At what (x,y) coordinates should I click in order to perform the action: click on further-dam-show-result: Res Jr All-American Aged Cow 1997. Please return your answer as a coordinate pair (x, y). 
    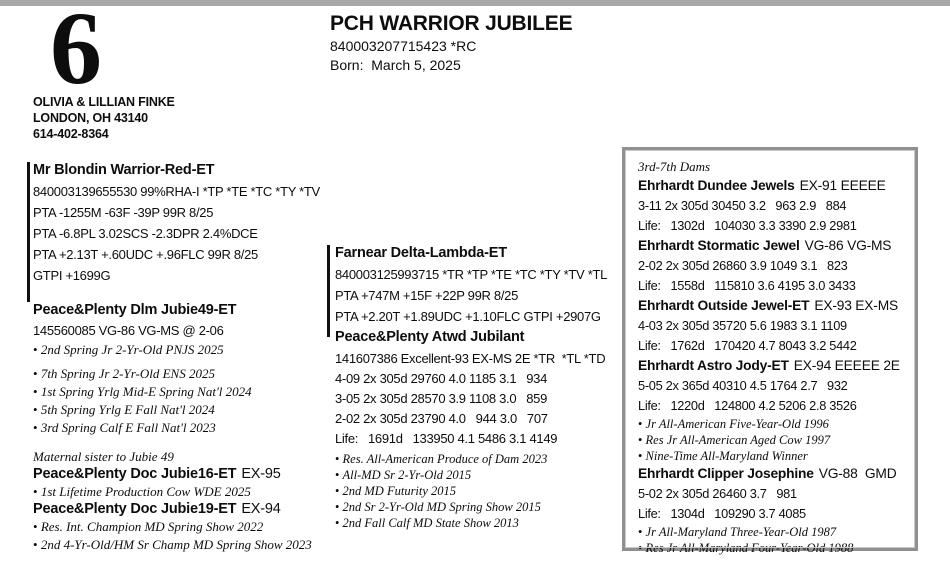
    Looking at the image, I should click on (771, 440).